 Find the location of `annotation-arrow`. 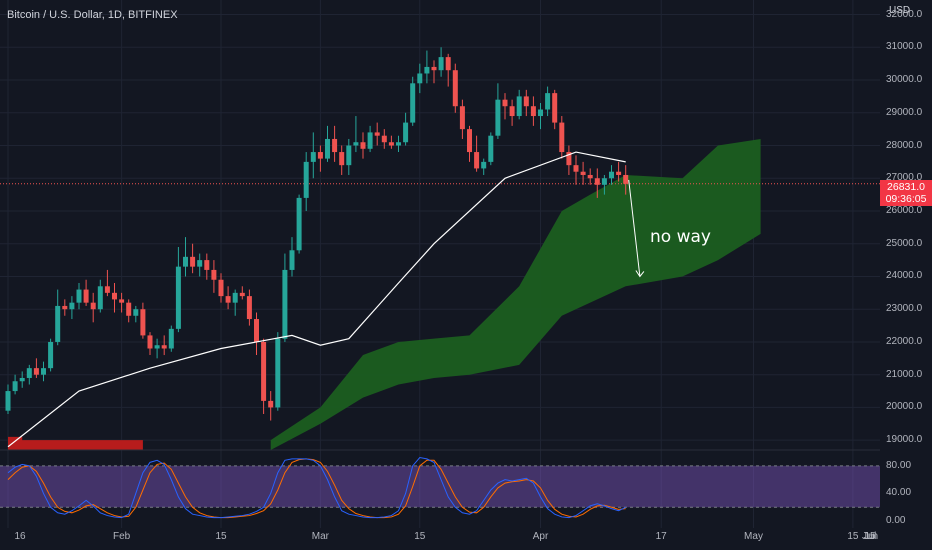

annotation-arrow is located at coordinates (634, 228).